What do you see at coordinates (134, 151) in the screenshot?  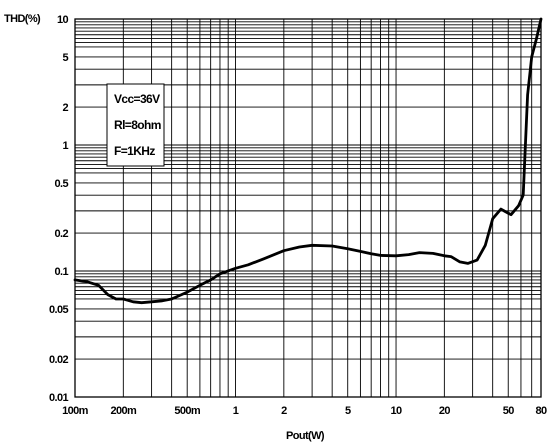 I see `annotation-freq: F=1KHz` at bounding box center [134, 151].